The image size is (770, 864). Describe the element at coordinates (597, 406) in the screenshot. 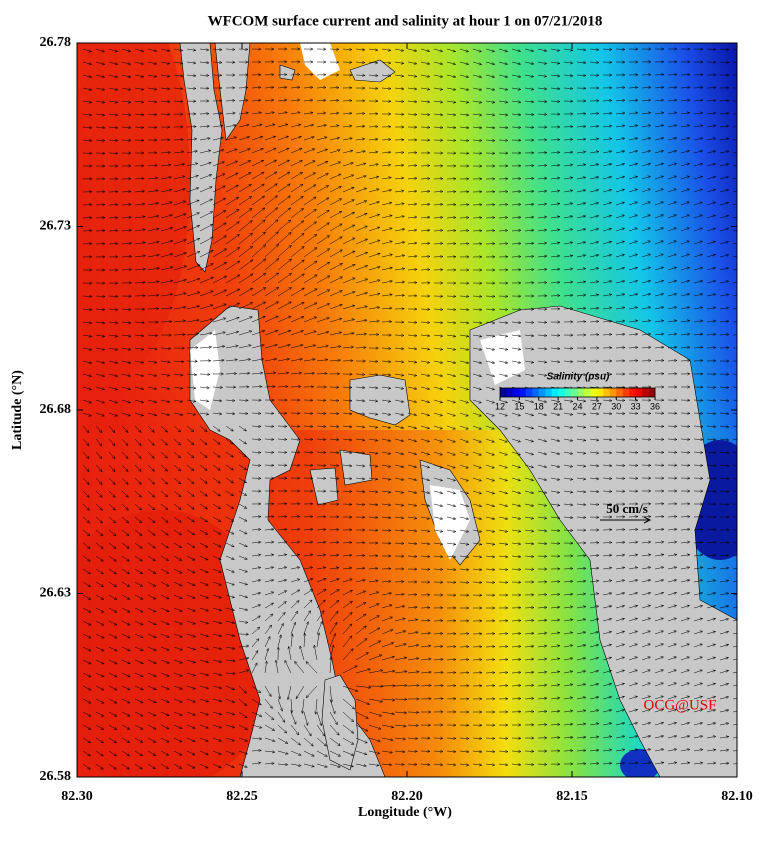

I see `colorbar-tick-label: 27` at that location.